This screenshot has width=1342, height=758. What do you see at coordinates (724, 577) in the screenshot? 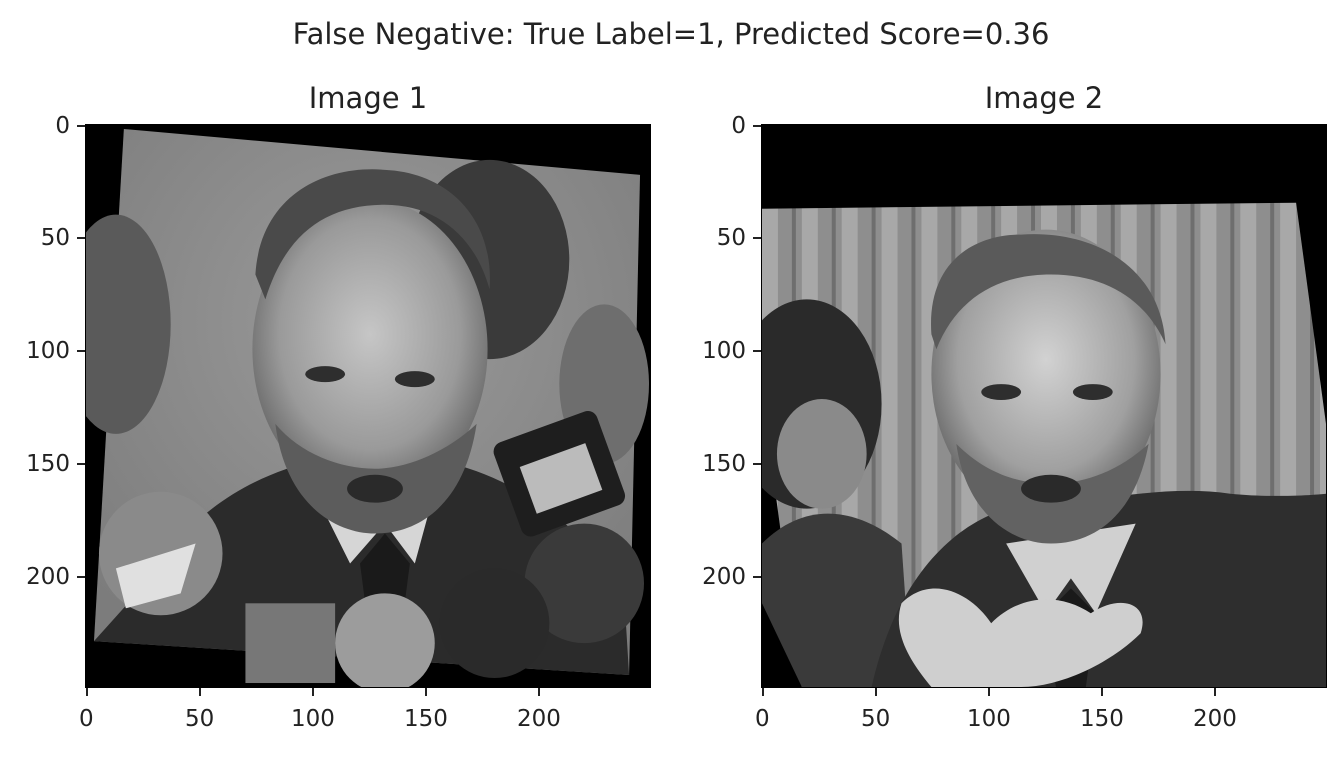
I see `panel-2-ytick-label: 200` at bounding box center [724, 577].